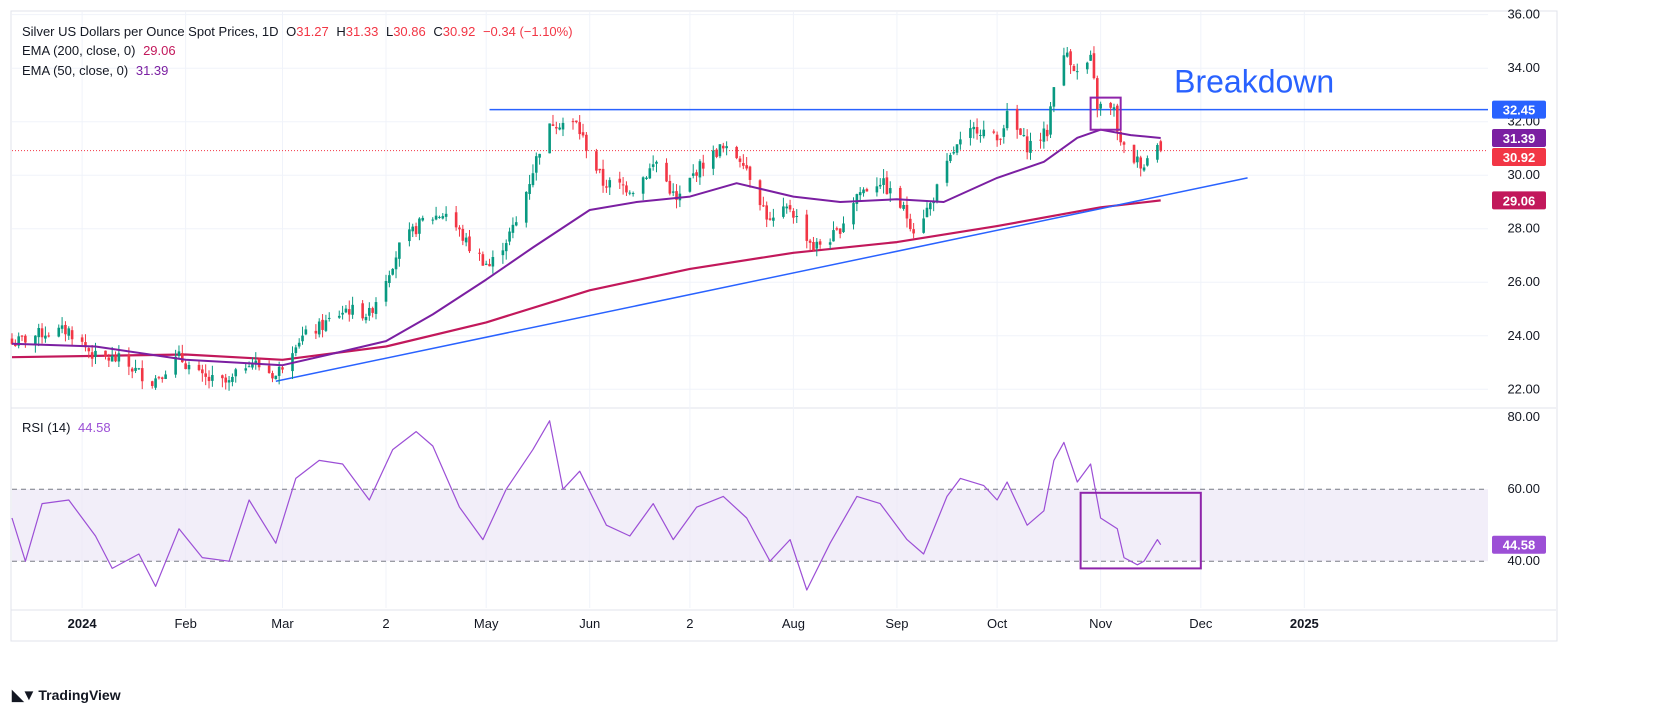  I want to click on tradingview-logo: ◣▼ TradingView, so click(66, 695).